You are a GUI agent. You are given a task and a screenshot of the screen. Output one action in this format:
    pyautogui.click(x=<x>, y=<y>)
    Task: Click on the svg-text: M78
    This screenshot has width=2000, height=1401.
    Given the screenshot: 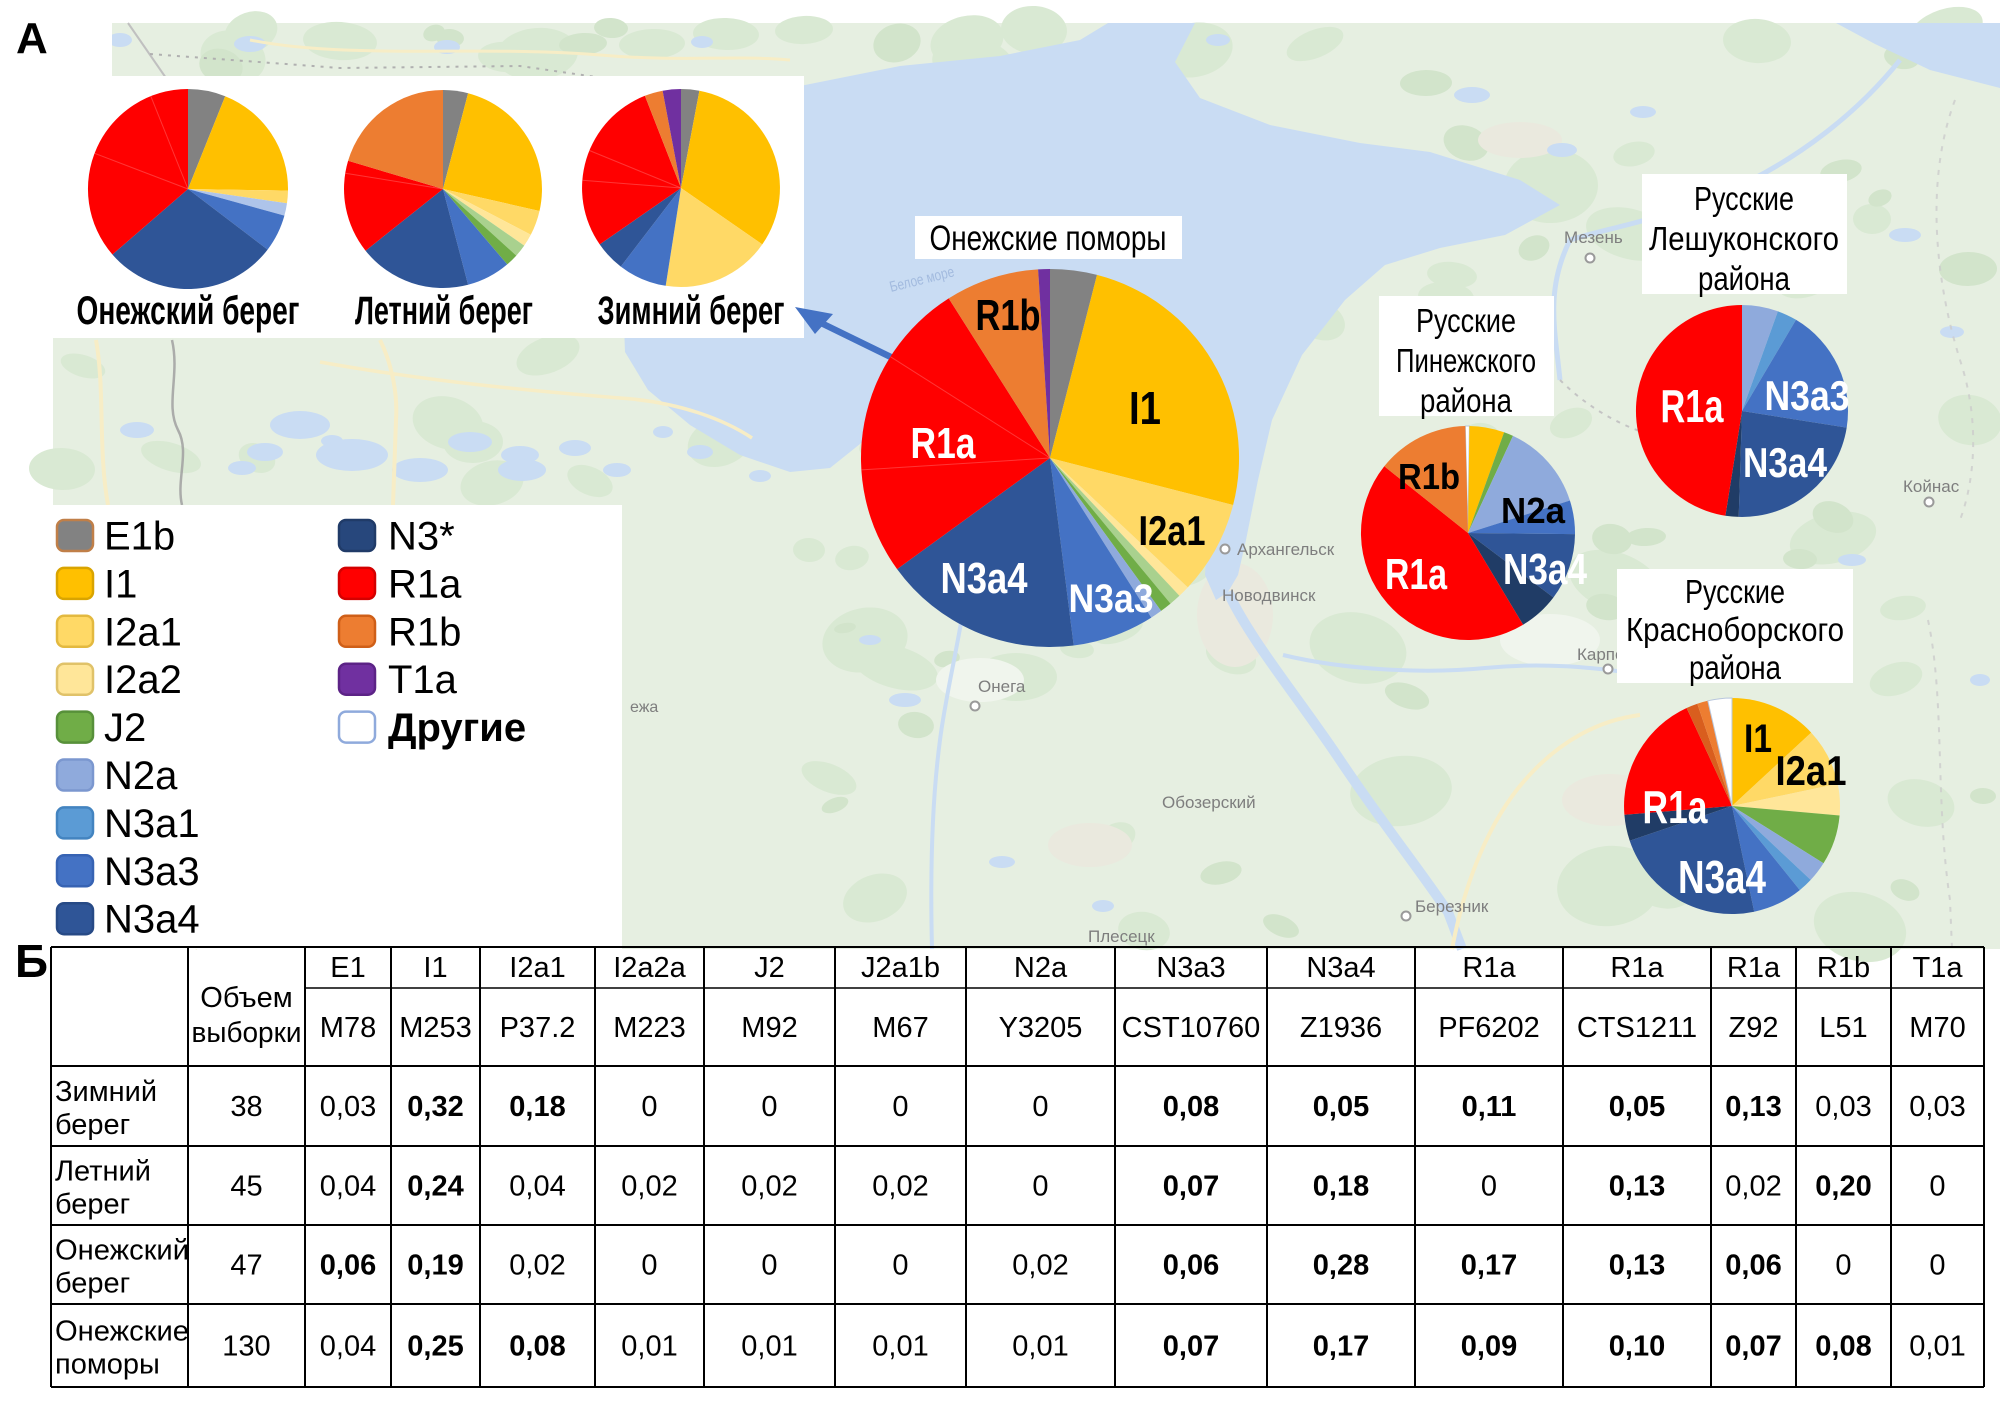 What is the action you would take?
    pyautogui.click(x=348, y=1028)
    